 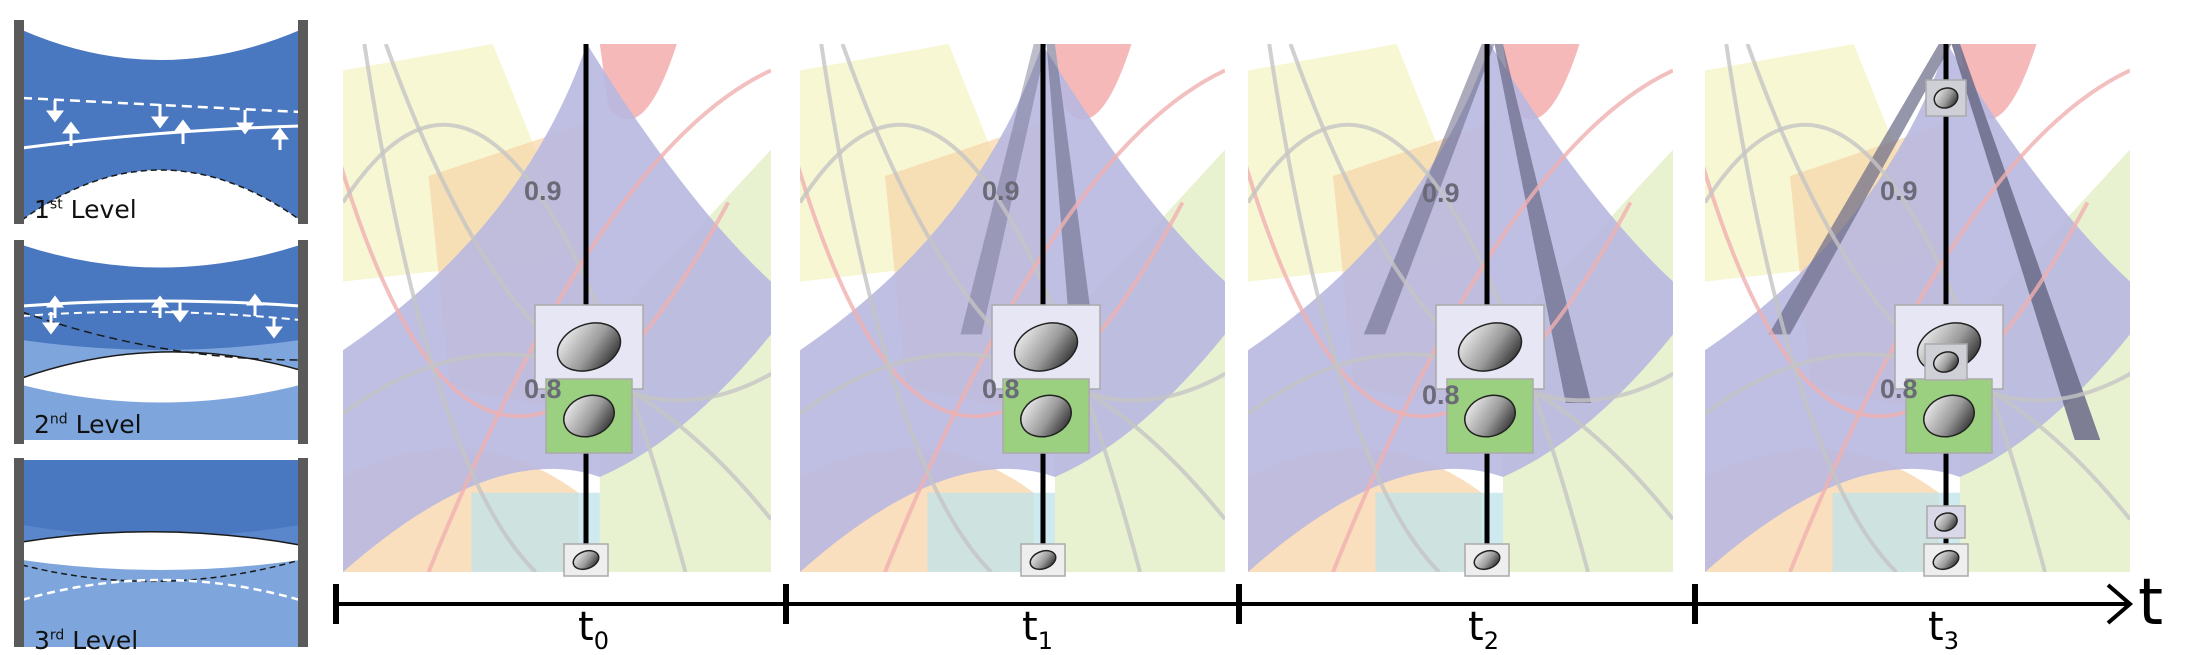 What do you see at coordinates (1483, 629) in the screenshot?
I see `timeline-label-t2: t2` at bounding box center [1483, 629].